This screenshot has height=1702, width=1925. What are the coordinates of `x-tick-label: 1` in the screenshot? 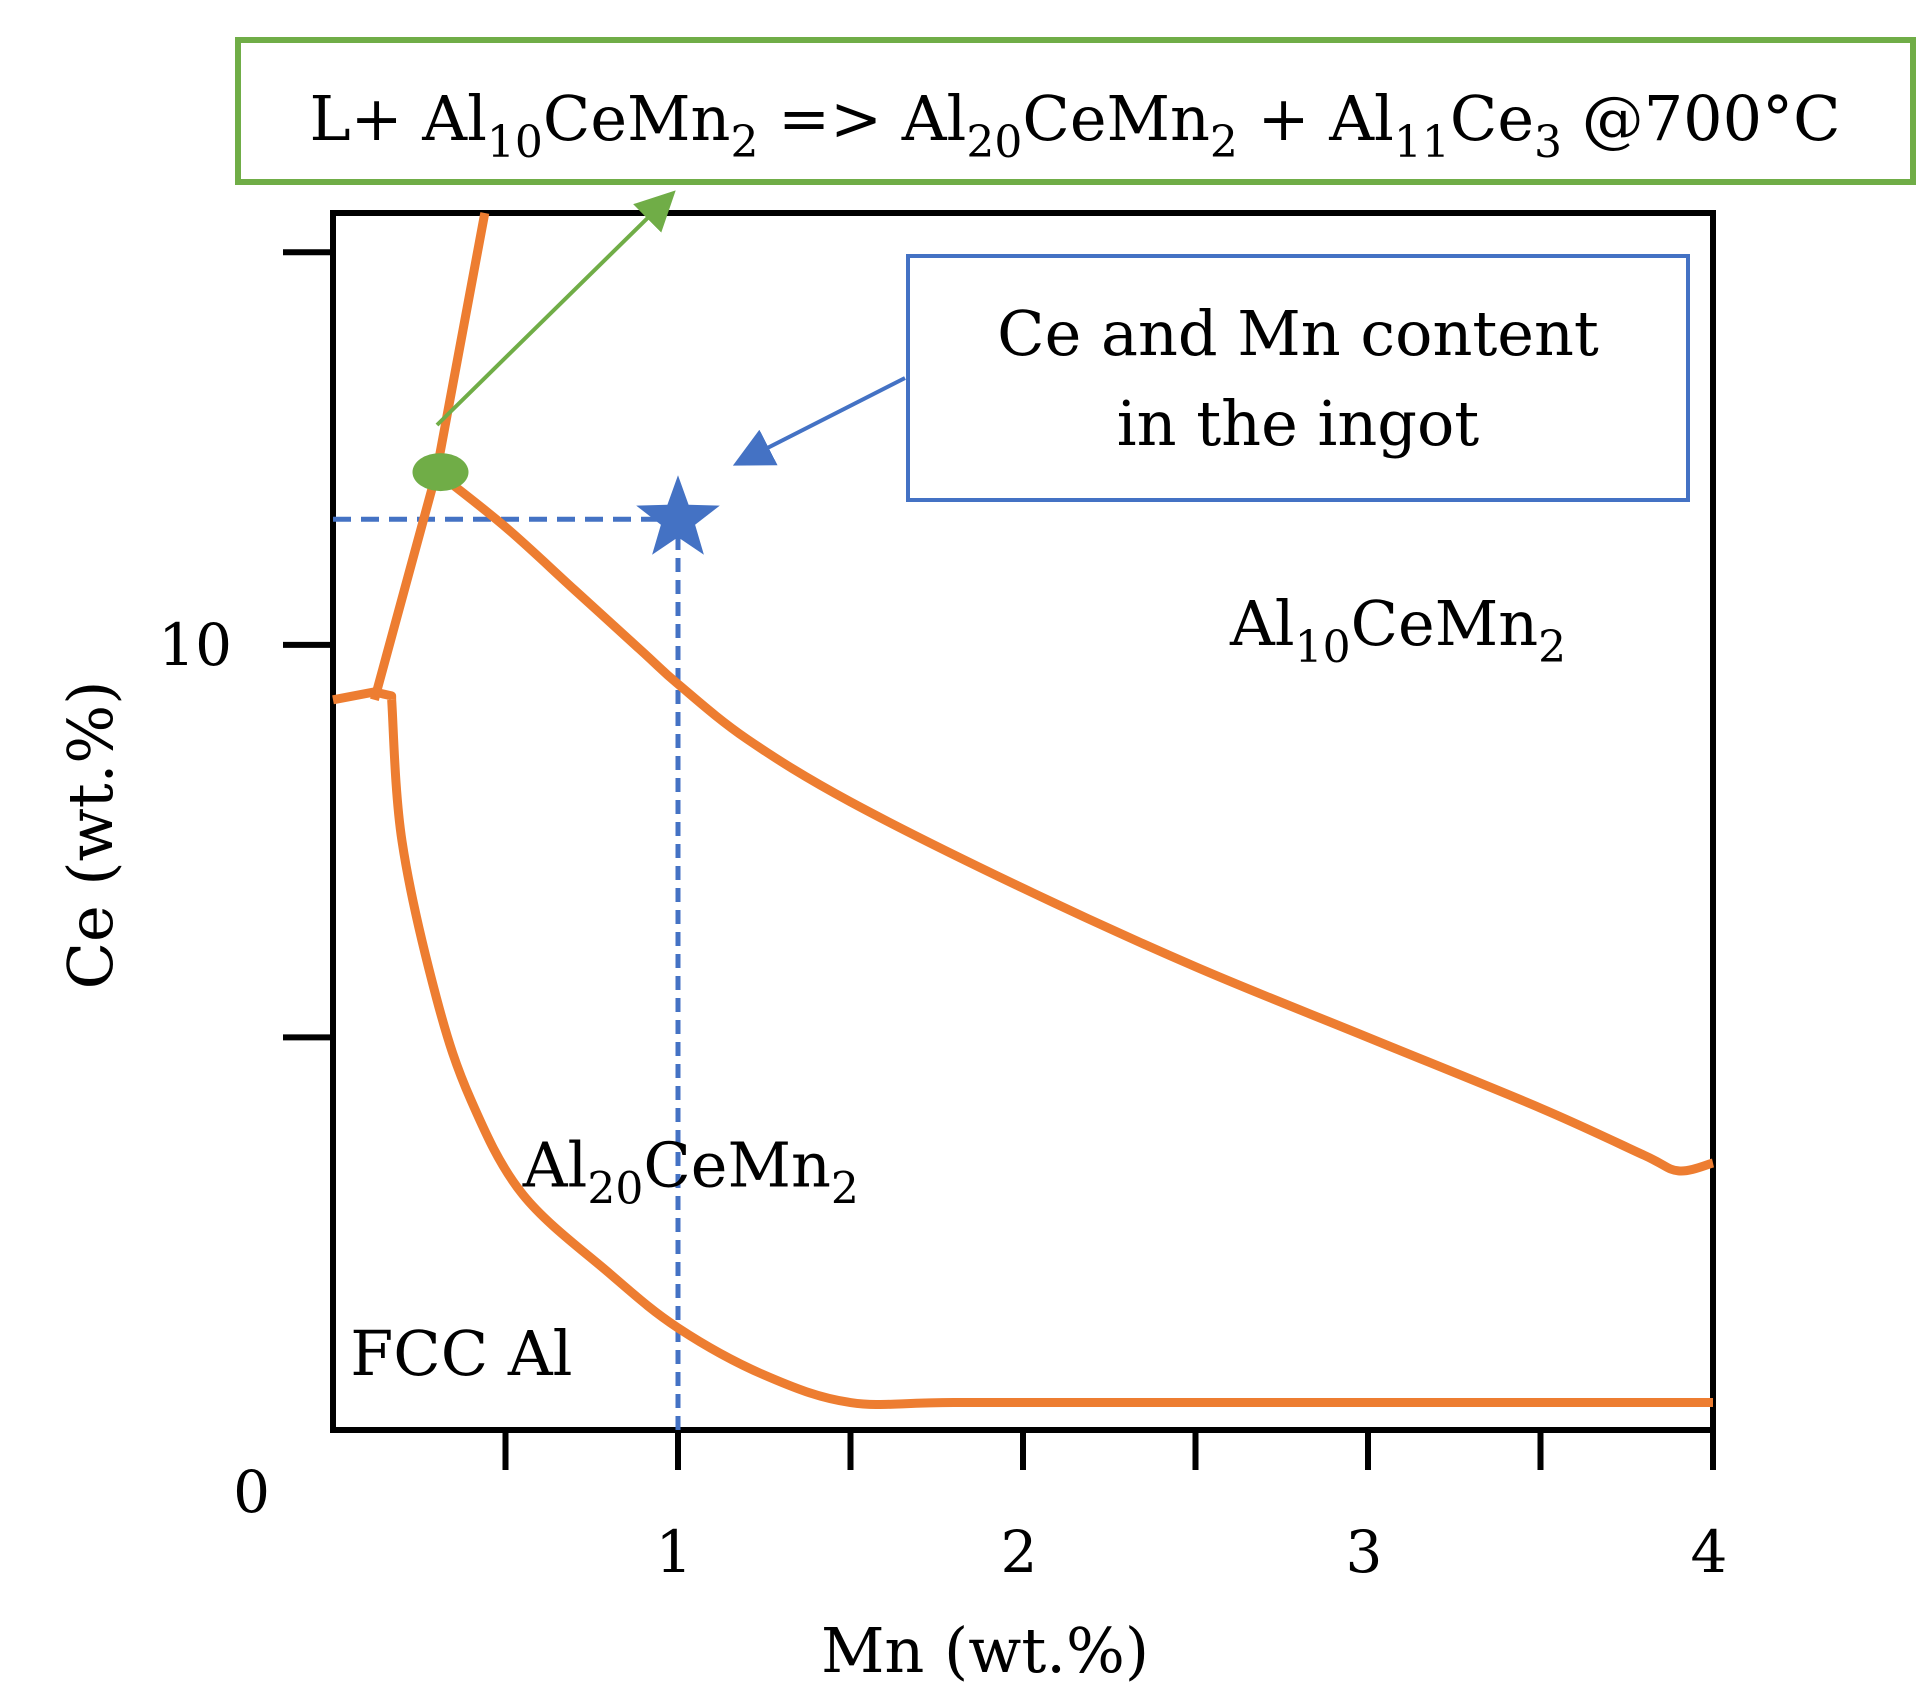 It's located at (674, 1552).